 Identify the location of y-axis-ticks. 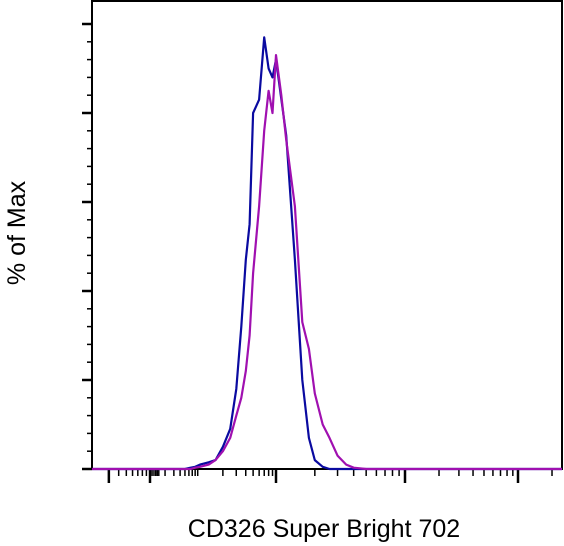
(87, 246).